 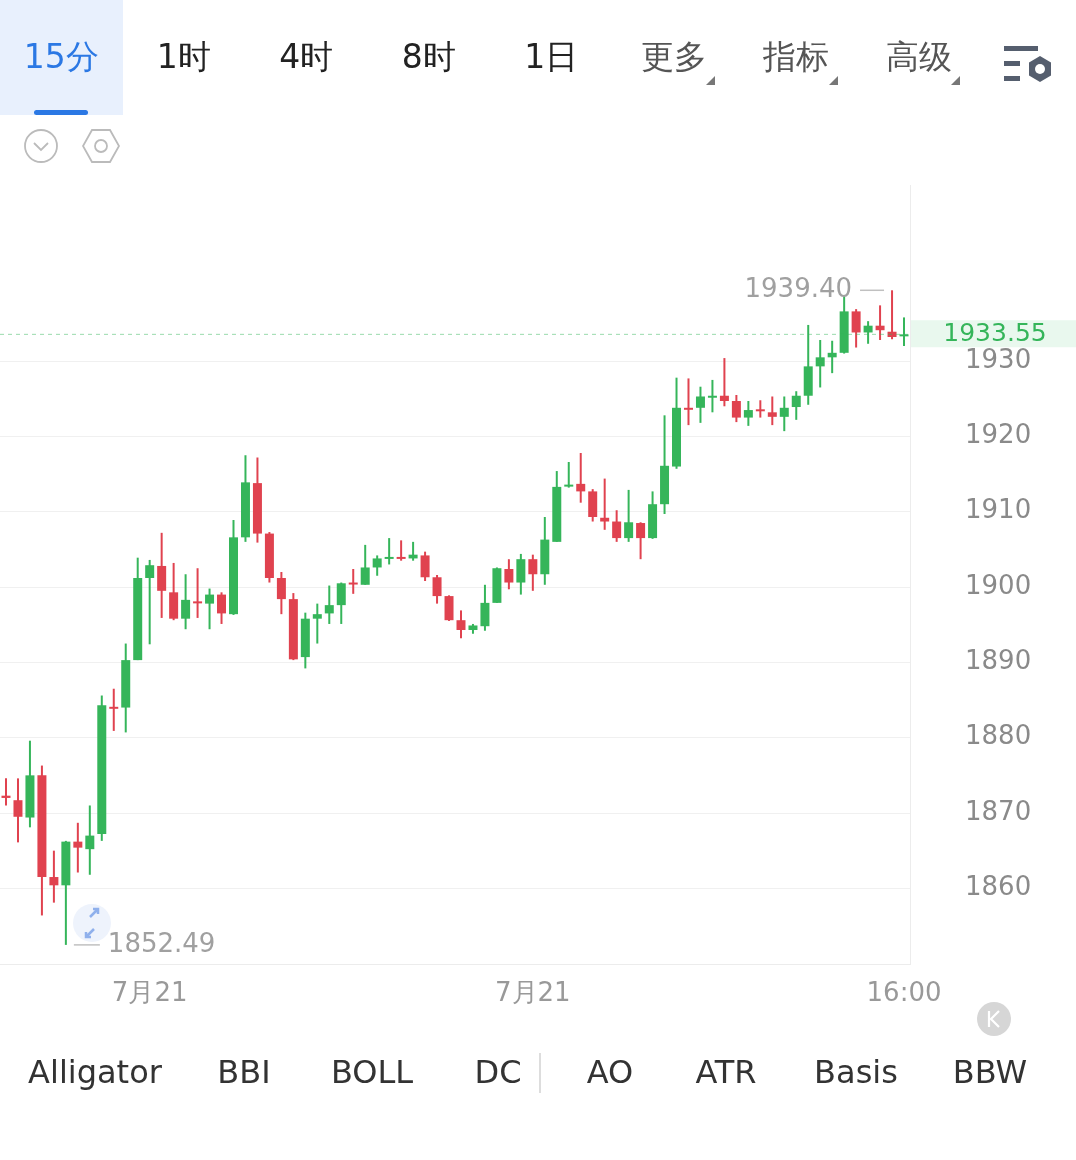 I want to click on text: BBW, so click(x=990, y=1072).